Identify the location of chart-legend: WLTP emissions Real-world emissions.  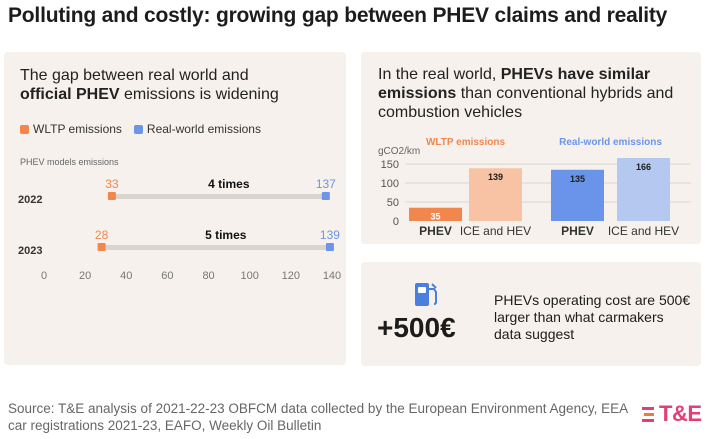
(146, 129).